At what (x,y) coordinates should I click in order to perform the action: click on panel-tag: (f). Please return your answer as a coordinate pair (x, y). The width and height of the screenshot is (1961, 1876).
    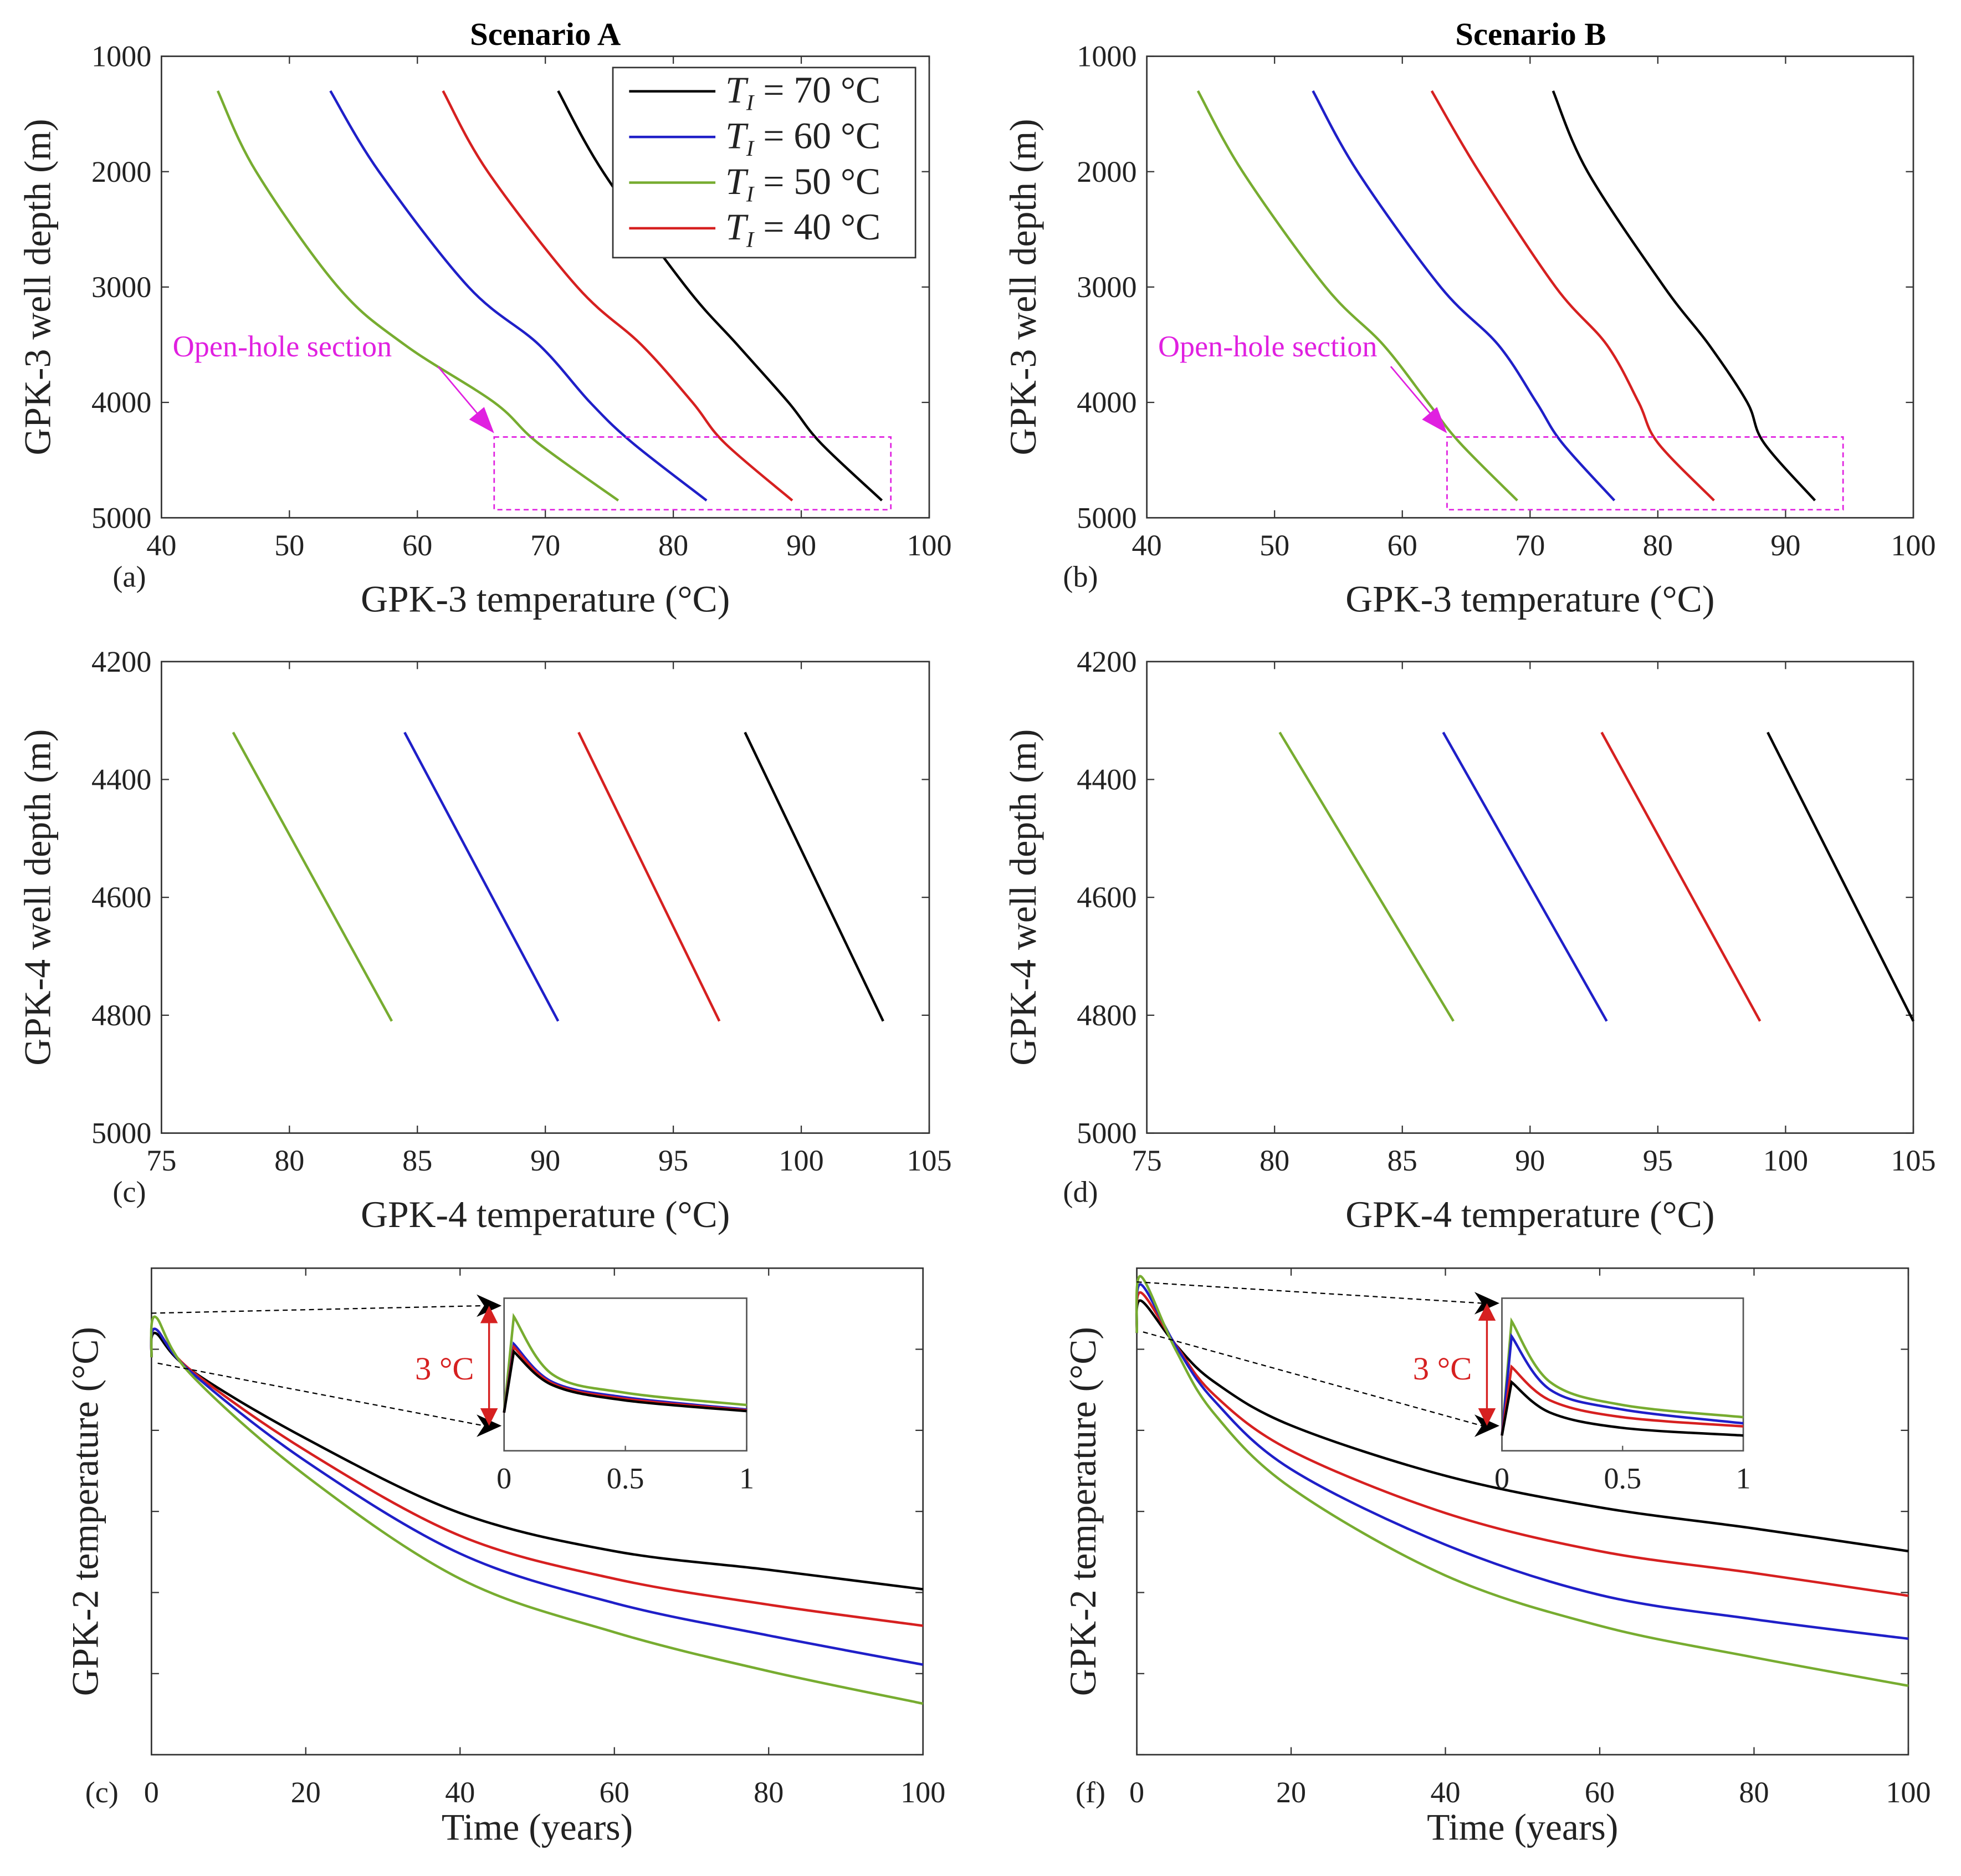
    Looking at the image, I should click on (1090, 1792).